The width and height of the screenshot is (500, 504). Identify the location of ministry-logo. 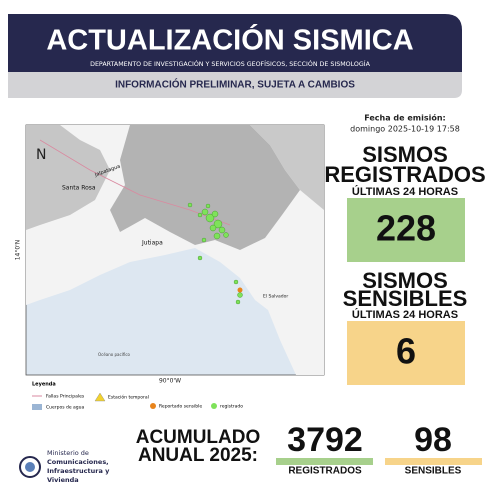
(30, 467).